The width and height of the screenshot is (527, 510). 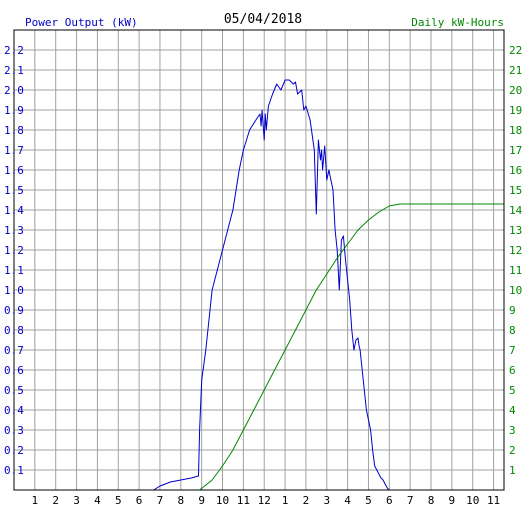 I want to click on left-axis-label: Power Output (kW), so click(x=81, y=22).